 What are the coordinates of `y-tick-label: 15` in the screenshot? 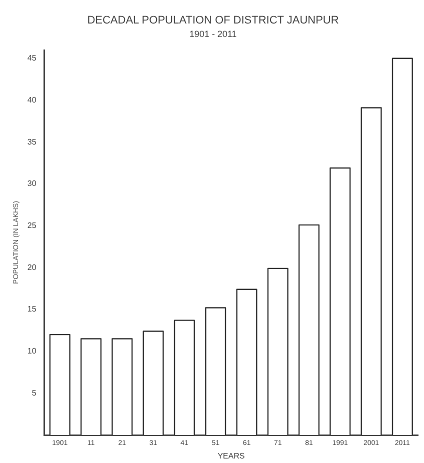 It's located at (32, 309).